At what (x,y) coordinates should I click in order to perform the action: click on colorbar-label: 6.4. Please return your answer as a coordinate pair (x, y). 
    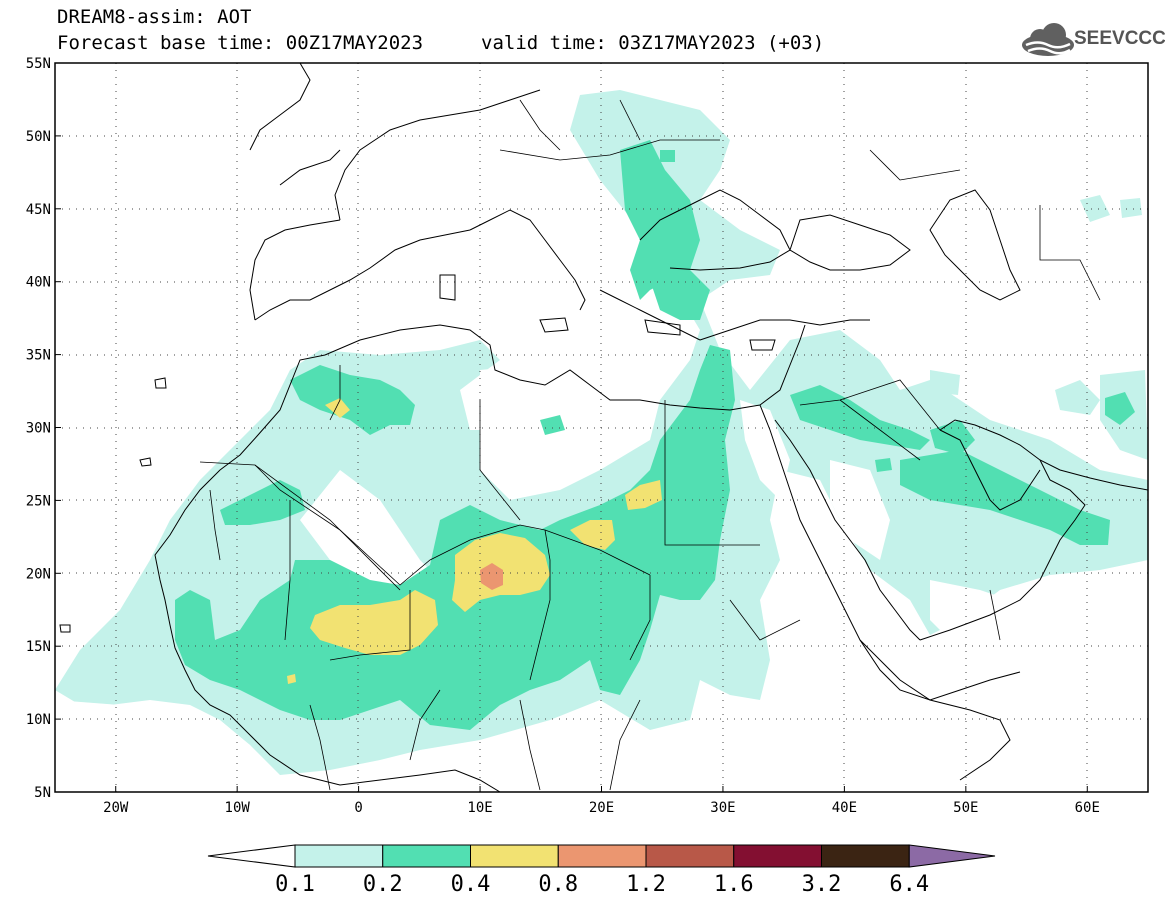
    Looking at the image, I should click on (909, 884).